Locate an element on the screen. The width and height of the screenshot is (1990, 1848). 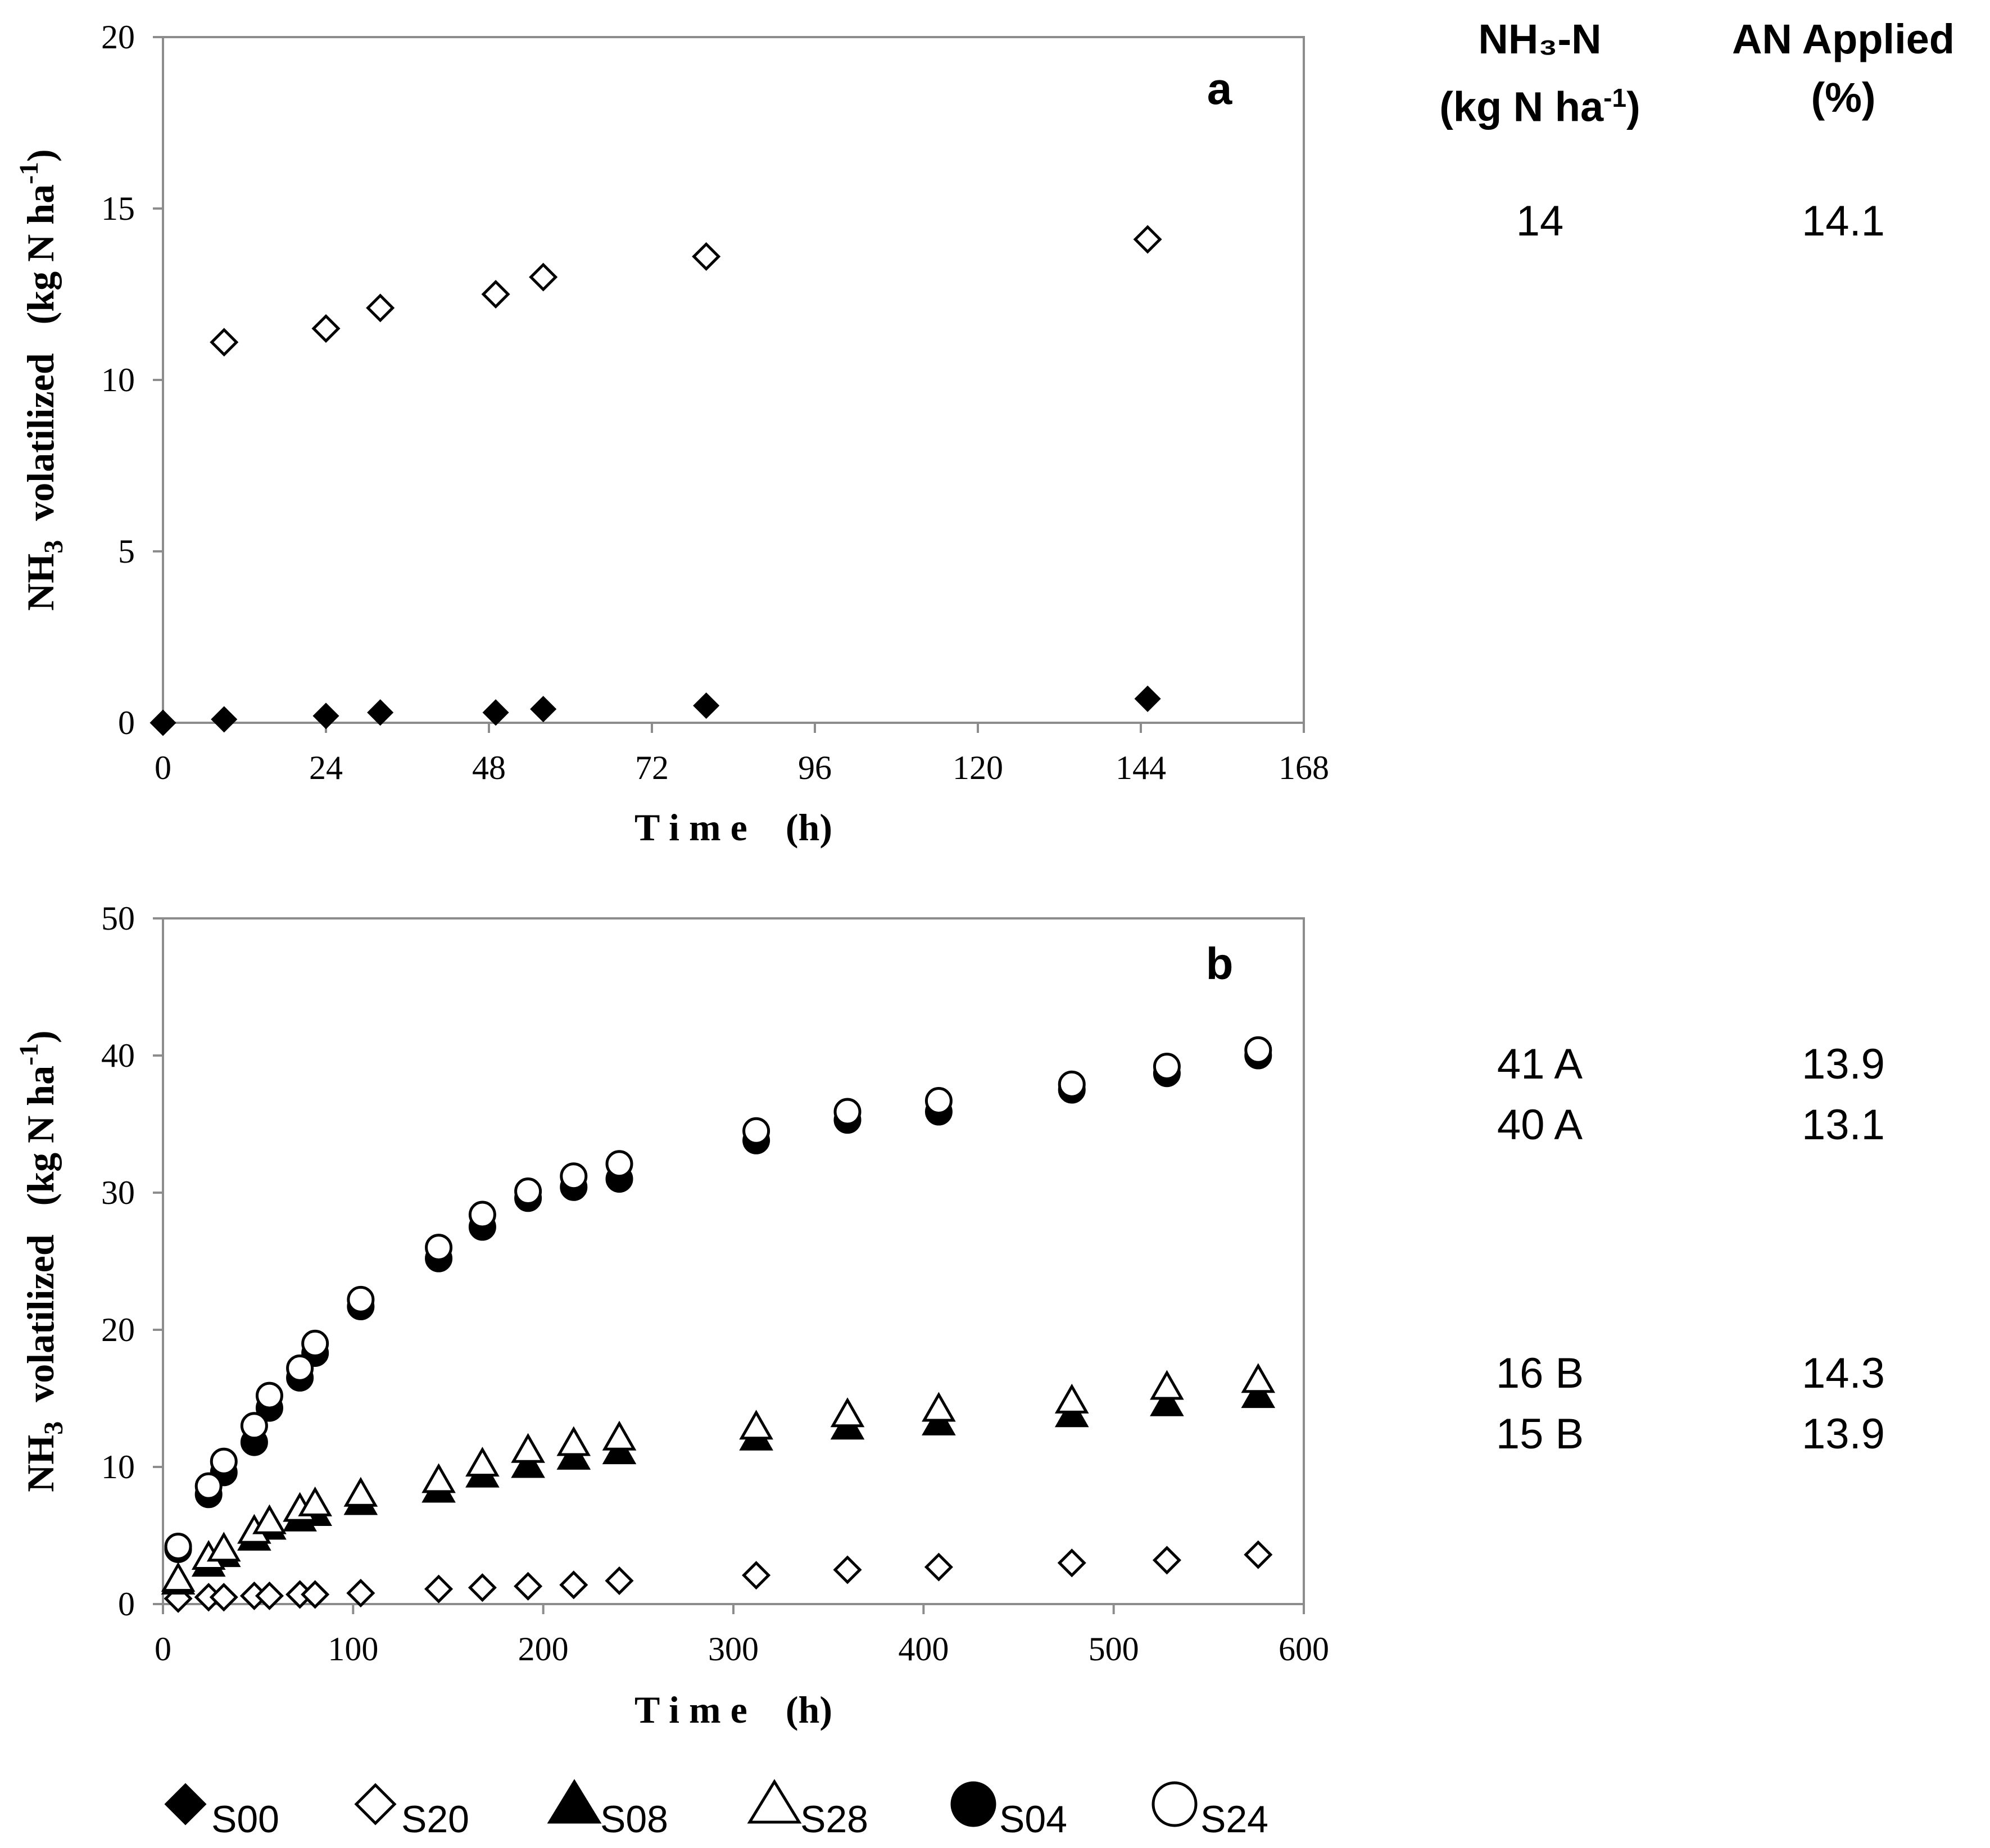
y-axis-title-b: NH3 volatilized (kg N ha-1) is located at coordinates (41, 1261).